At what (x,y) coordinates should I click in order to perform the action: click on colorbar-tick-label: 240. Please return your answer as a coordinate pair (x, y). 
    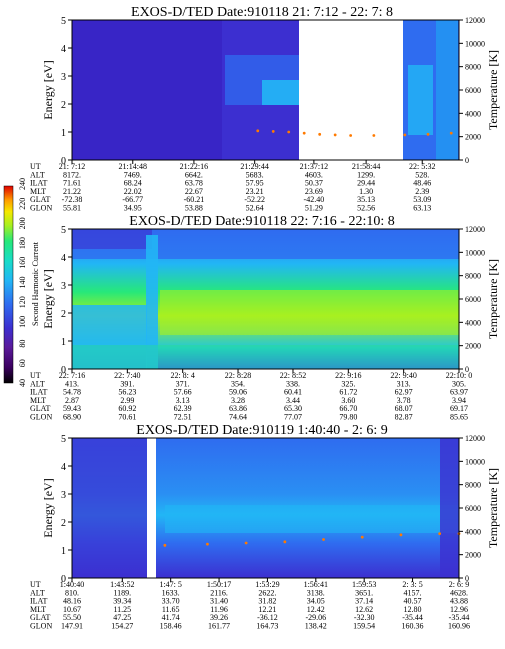
    Looking at the image, I should click on (22, 184).